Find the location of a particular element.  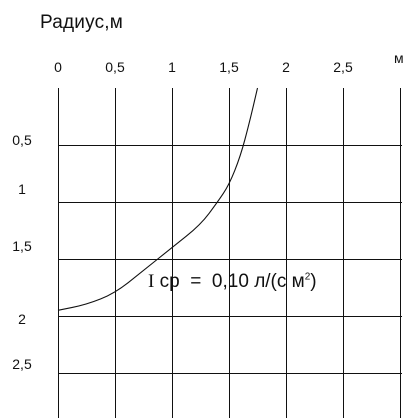

y-axis-ticks: 0,5 1 1,5 2 2,5 is located at coordinates (22, 252).